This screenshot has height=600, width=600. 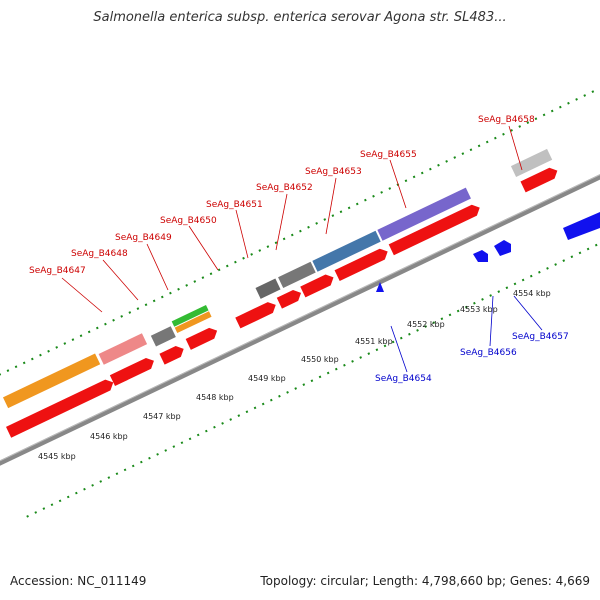 I want to click on kbp-label: 4551 kbp, so click(x=374, y=341).